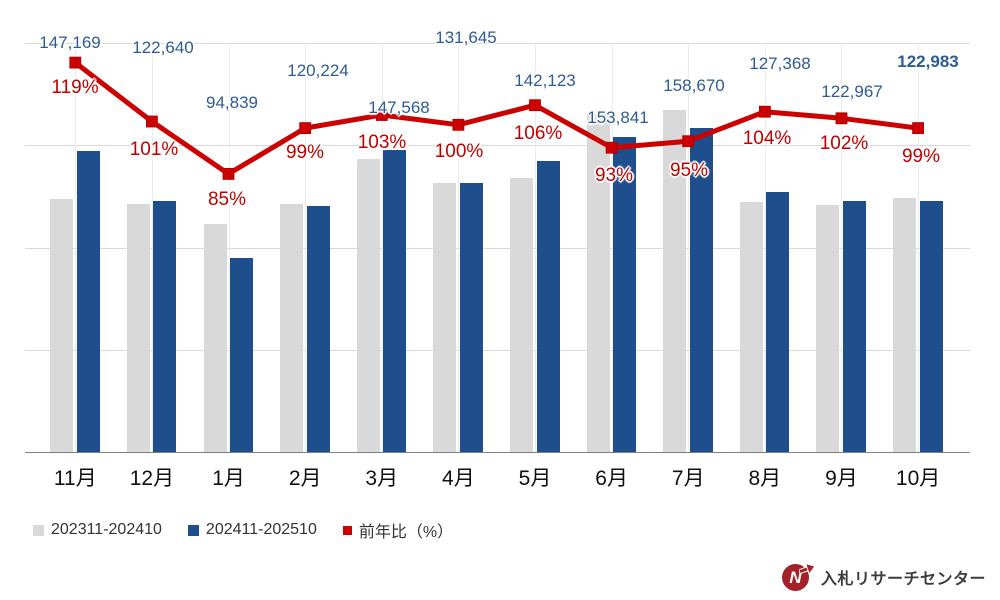 The height and width of the screenshot is (600, 1000). What do you see at coordinates (521, 314) in the screenshot?
I see `bar-202311-202410-5月` at bounding box center [521, 314].